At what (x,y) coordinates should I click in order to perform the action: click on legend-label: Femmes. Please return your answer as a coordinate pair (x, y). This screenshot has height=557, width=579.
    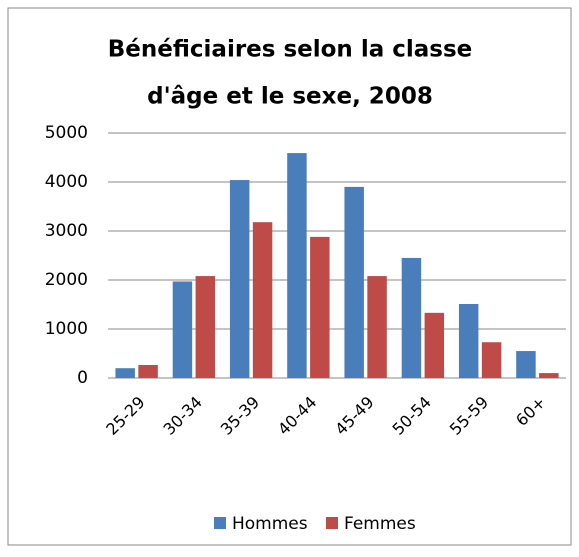
    Looking at the image, I should click on (380, 524).